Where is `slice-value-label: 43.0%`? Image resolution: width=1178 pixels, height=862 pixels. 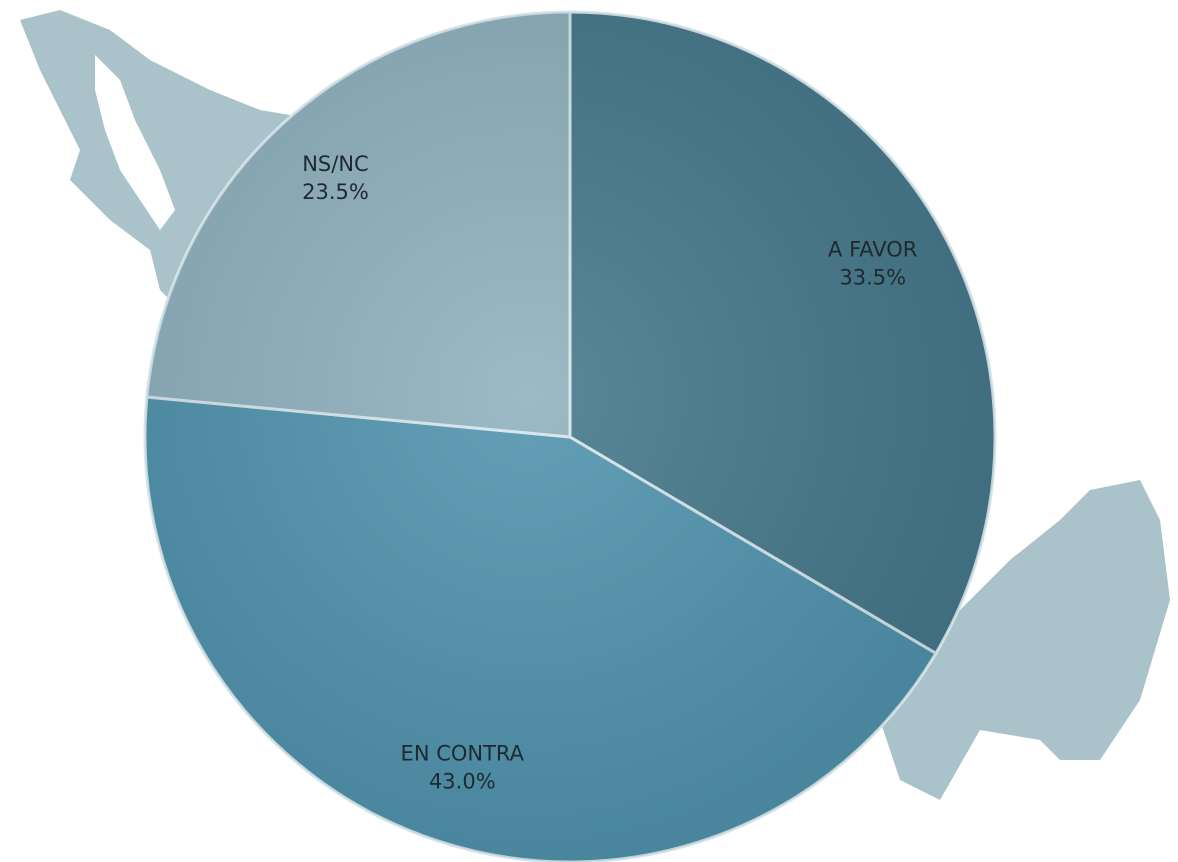 slice-value-label: 43.0% is located at coordinates (462, 781).